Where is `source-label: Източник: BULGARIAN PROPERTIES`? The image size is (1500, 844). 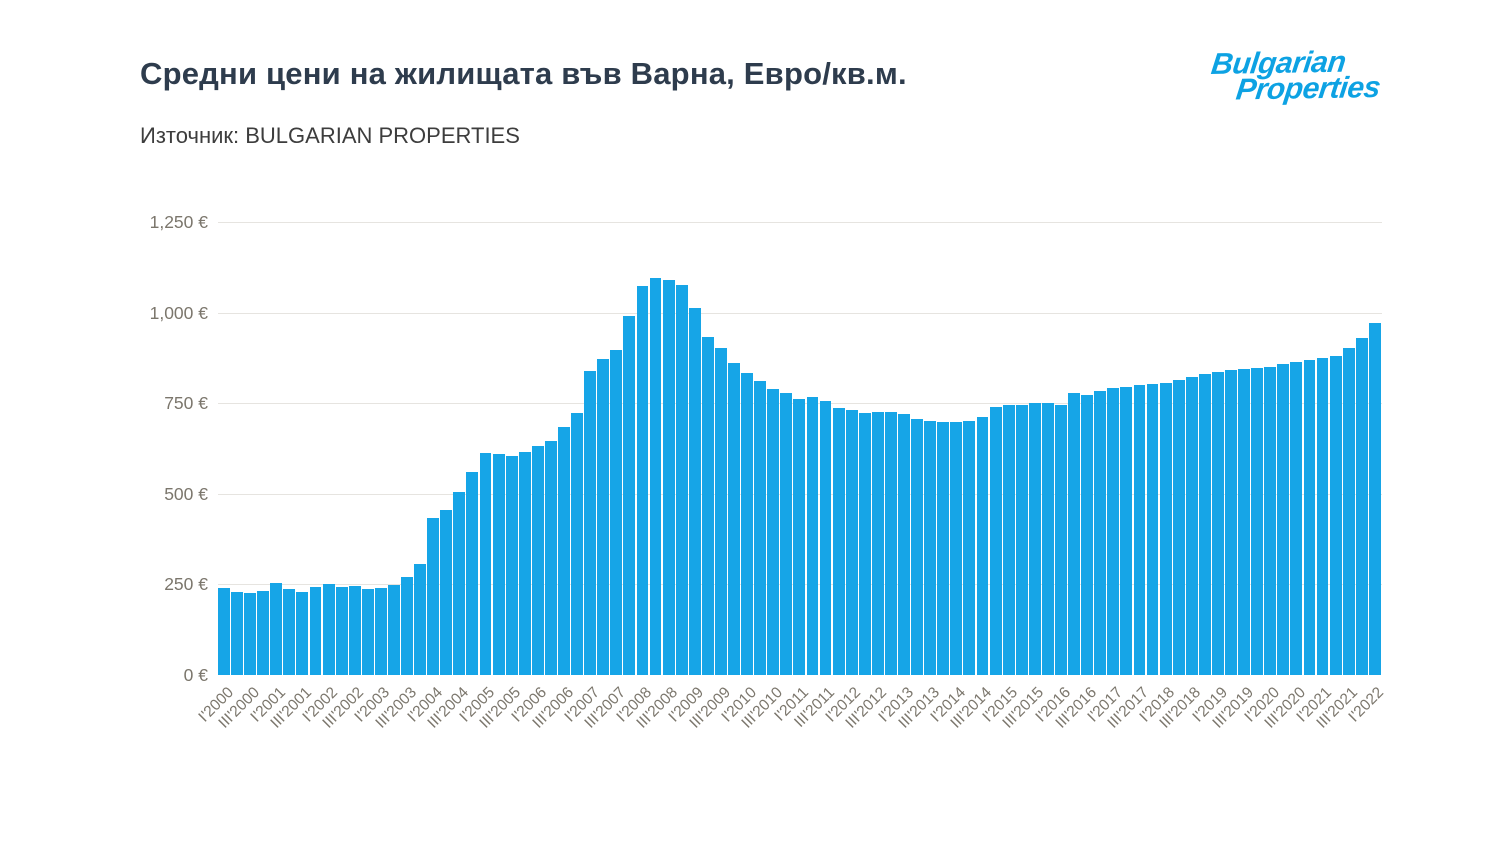 source-label: Източник: BULGARIAN PROPERTIES is located at coordinates (330, 135).